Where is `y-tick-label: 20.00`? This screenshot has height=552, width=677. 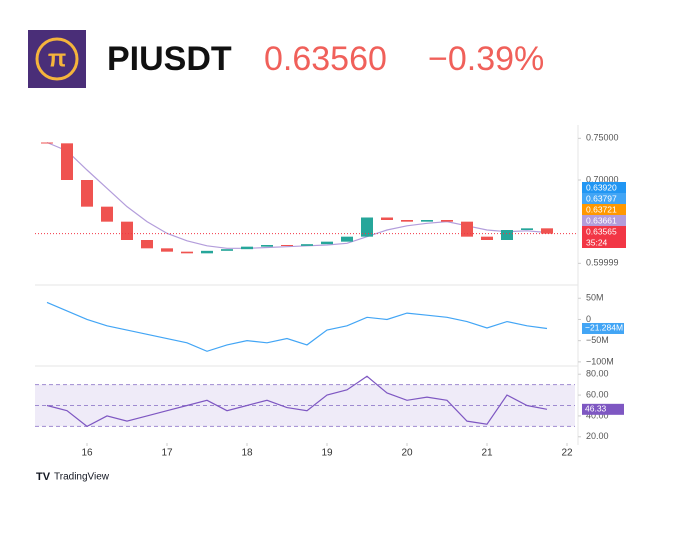 y-tick-label: 20.00 is located at coordinates (597, 436).